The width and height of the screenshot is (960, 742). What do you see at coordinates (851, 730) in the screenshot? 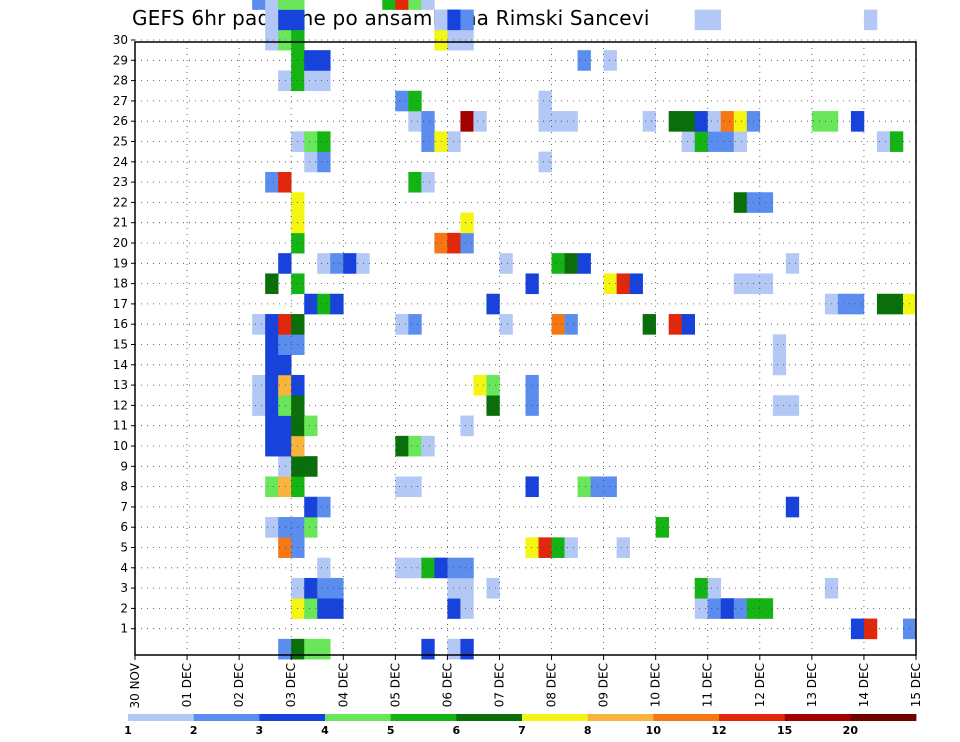
I see `colorbar-label-11: 20` at bounding box center [851, 730].